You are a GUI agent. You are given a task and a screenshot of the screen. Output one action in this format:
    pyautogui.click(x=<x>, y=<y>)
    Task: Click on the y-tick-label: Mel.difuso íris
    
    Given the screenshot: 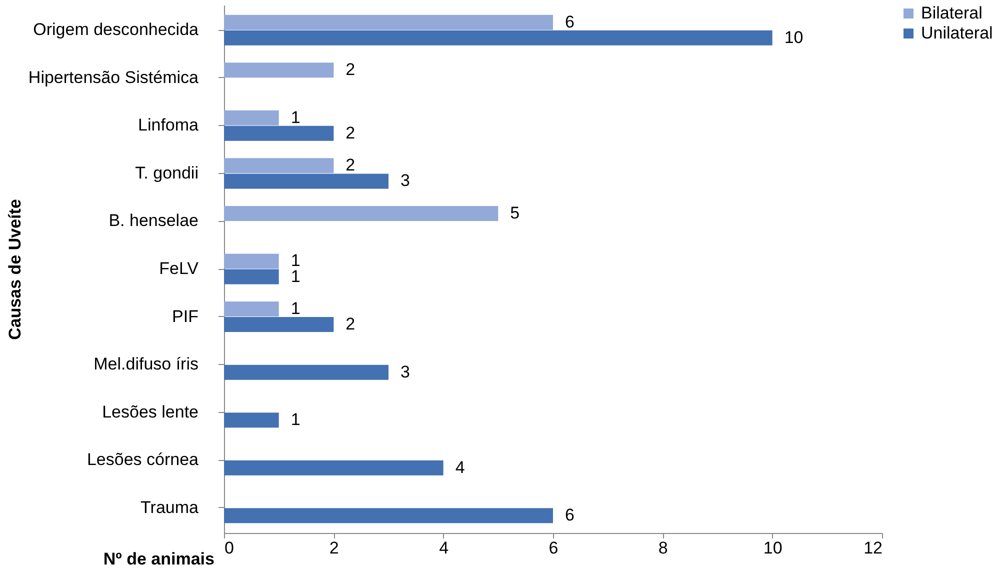 What is the action you would take?
    pyautogui.click(x=146, y=364)
    